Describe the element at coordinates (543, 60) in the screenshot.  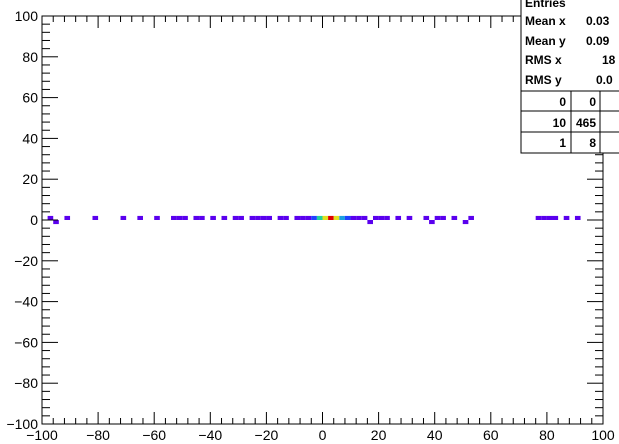
I see `stats-rms-x-label: RMS x` at that location.